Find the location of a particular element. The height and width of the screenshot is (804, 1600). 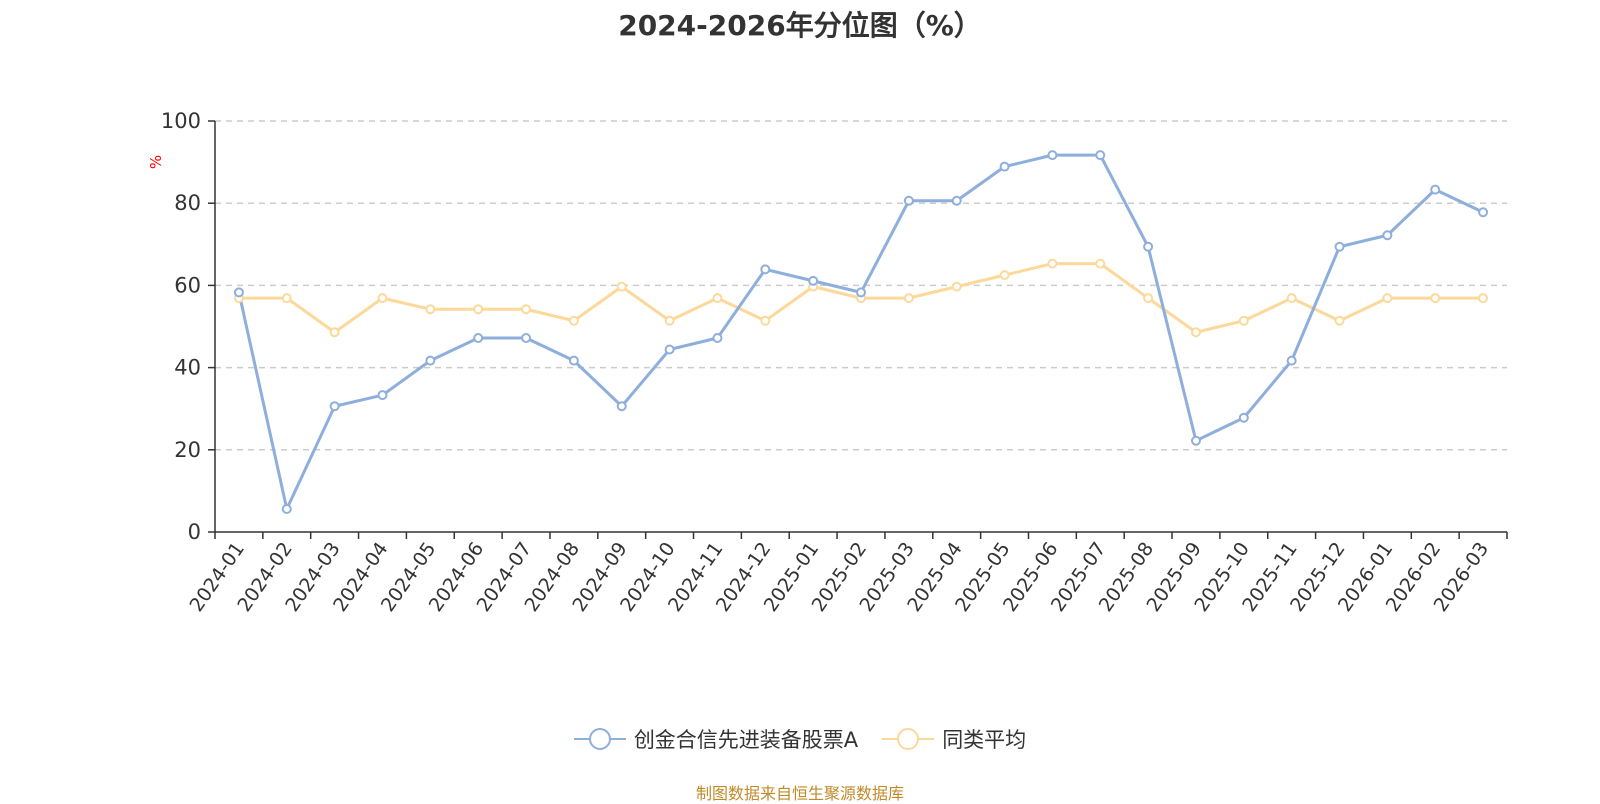

y-tick-label: 100 is located at coordinates (181, 121).